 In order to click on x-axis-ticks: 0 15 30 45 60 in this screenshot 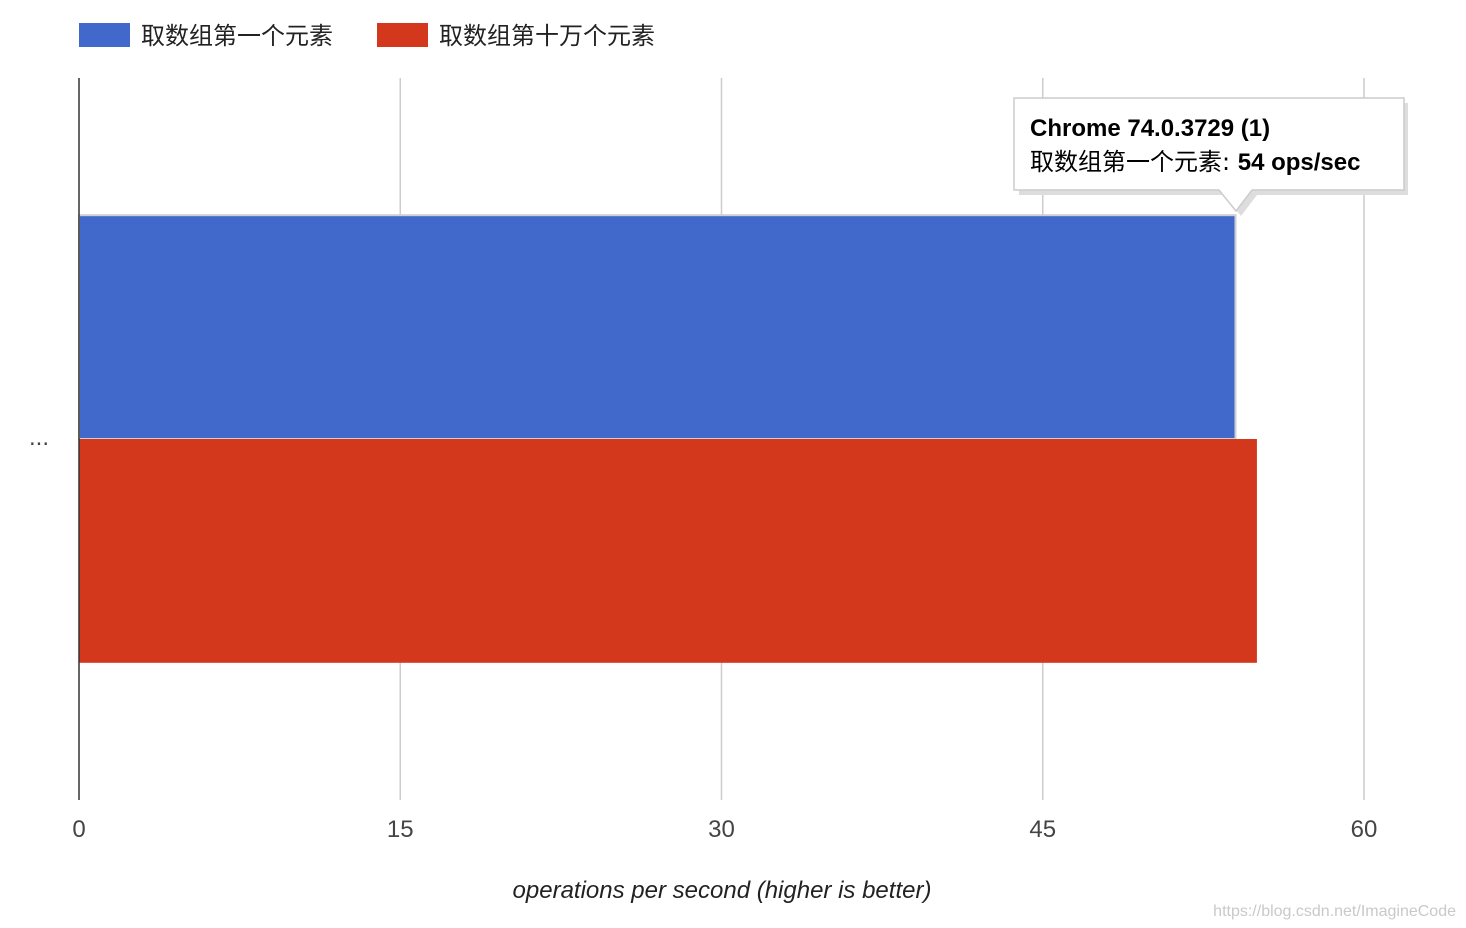, I will do `click(724, 829)`.